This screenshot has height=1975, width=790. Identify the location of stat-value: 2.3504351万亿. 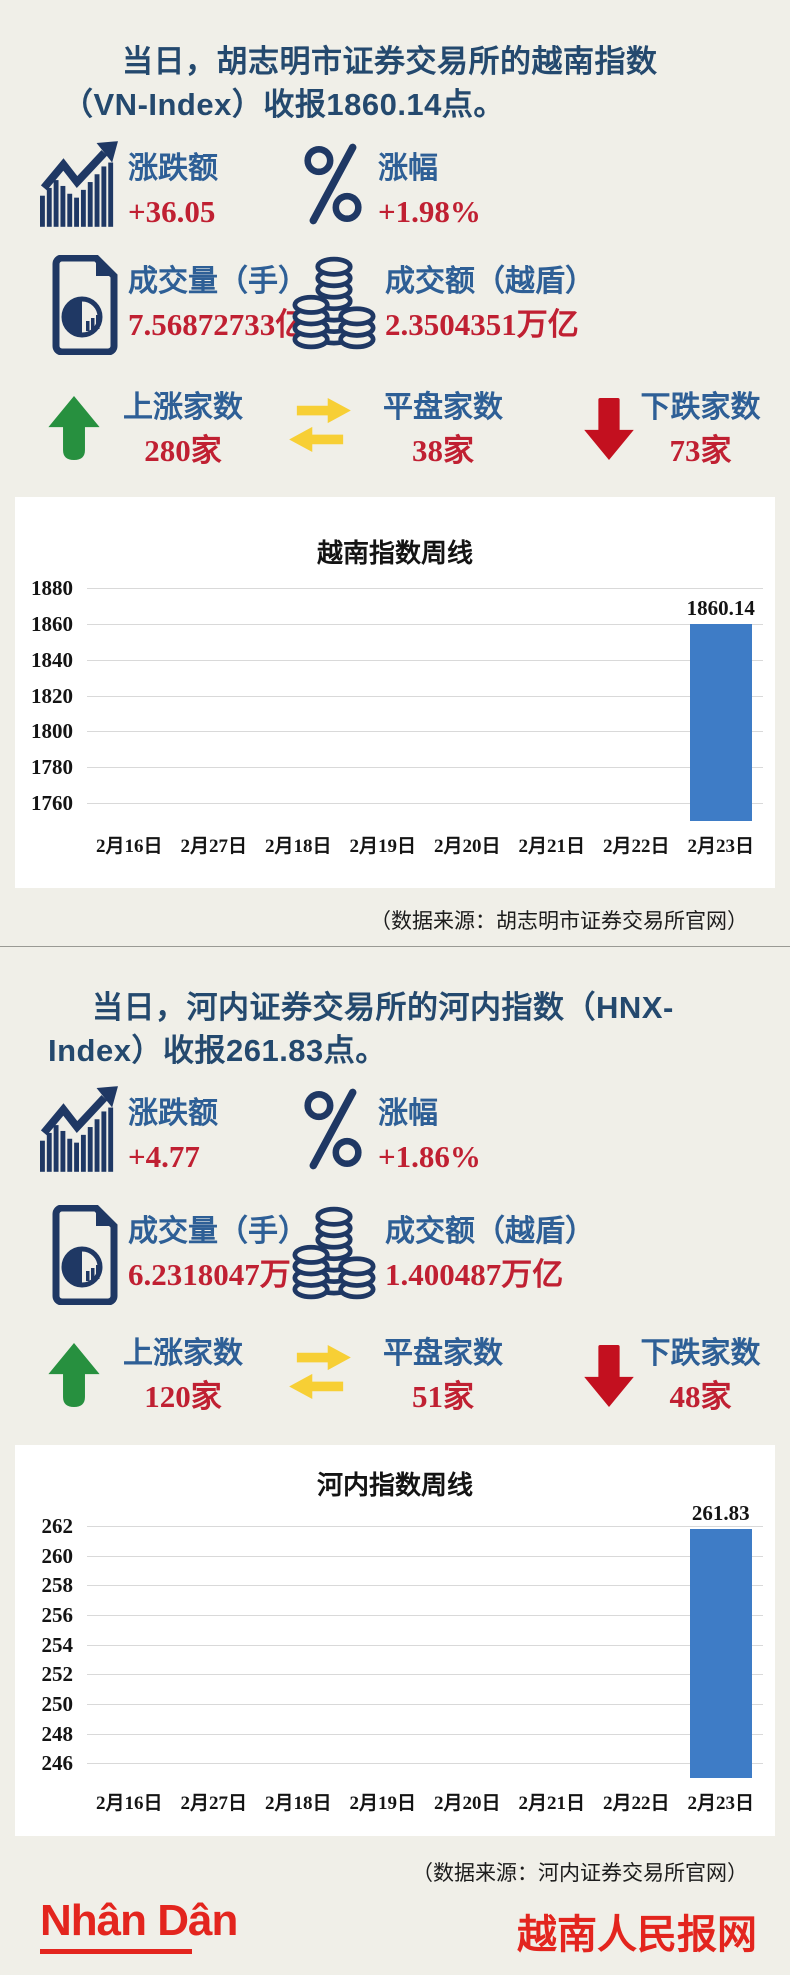
(482, 324).